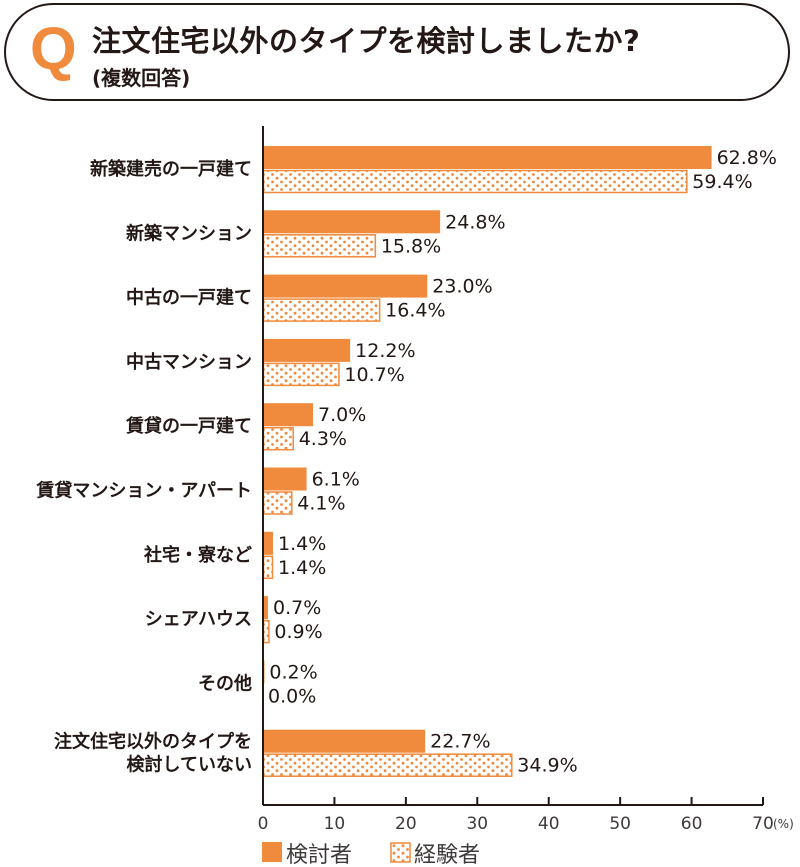 The image size is (800, 867). I want to click on x-tick-label: 20, so click(406, 824).